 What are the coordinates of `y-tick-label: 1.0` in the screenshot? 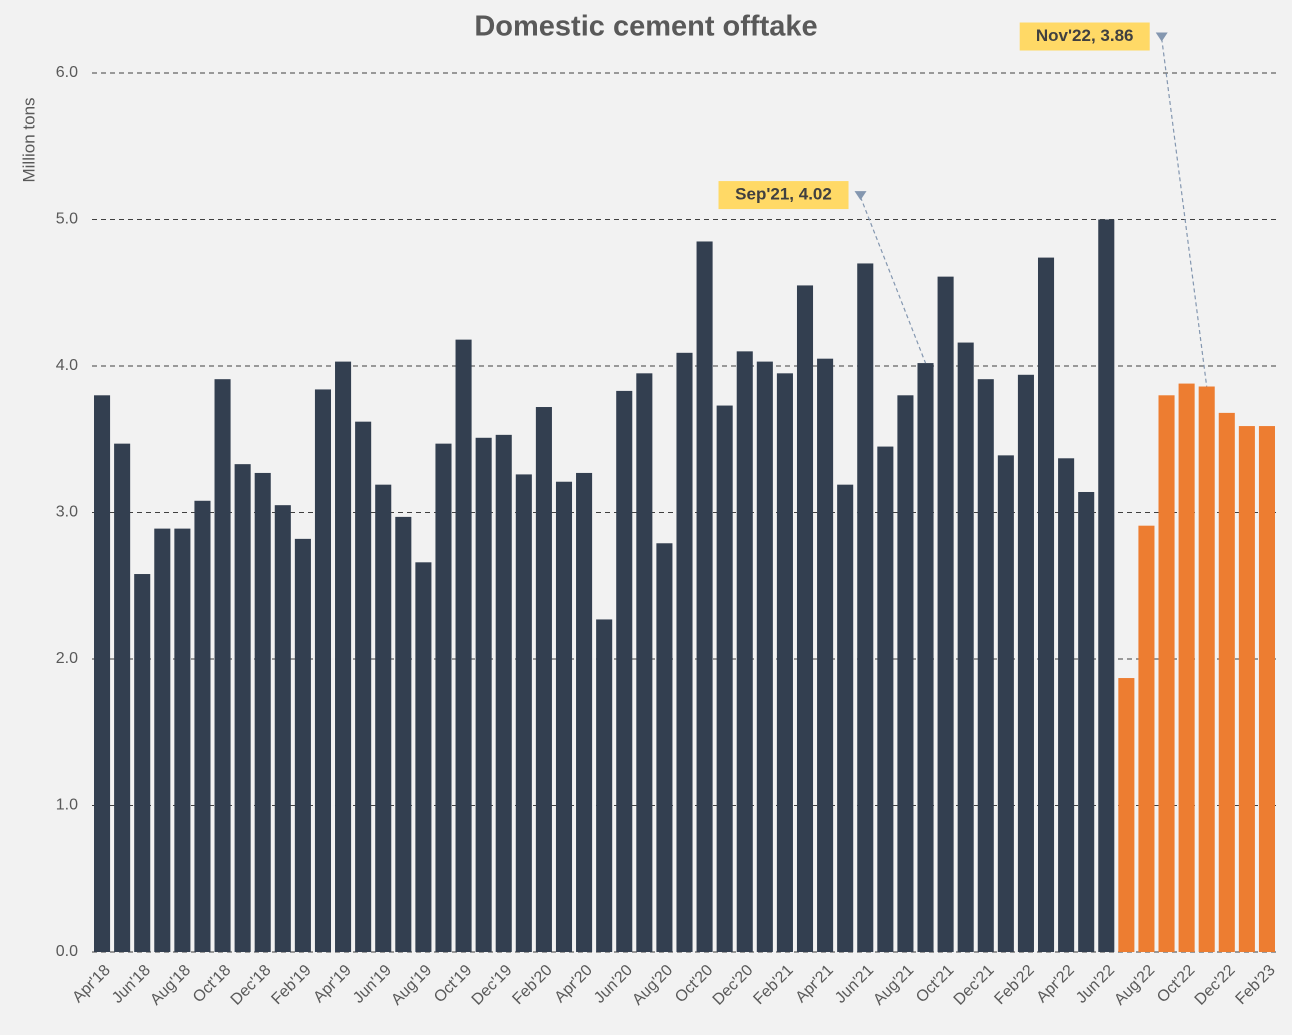 It's located at (67, 805).